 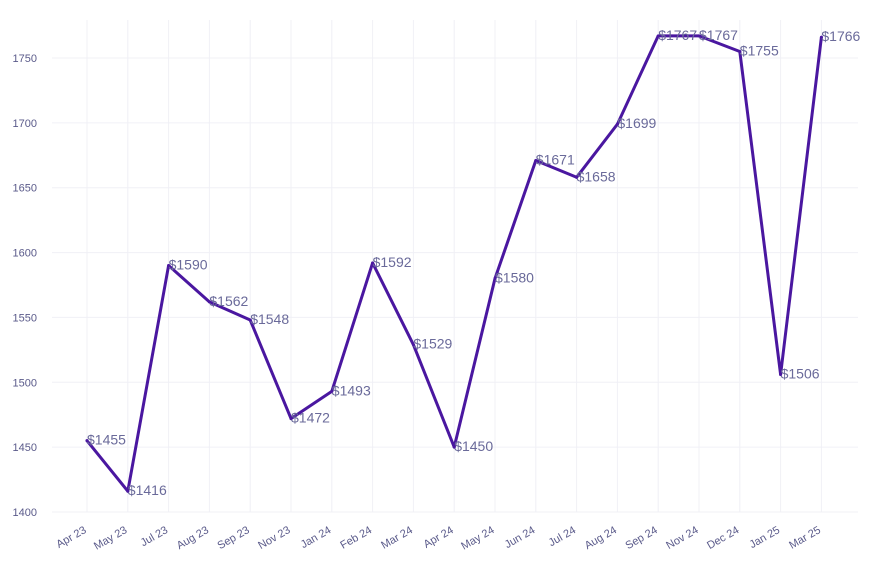 I want to click on x-tick-label: Apr 24, so click(x=439, y=537).